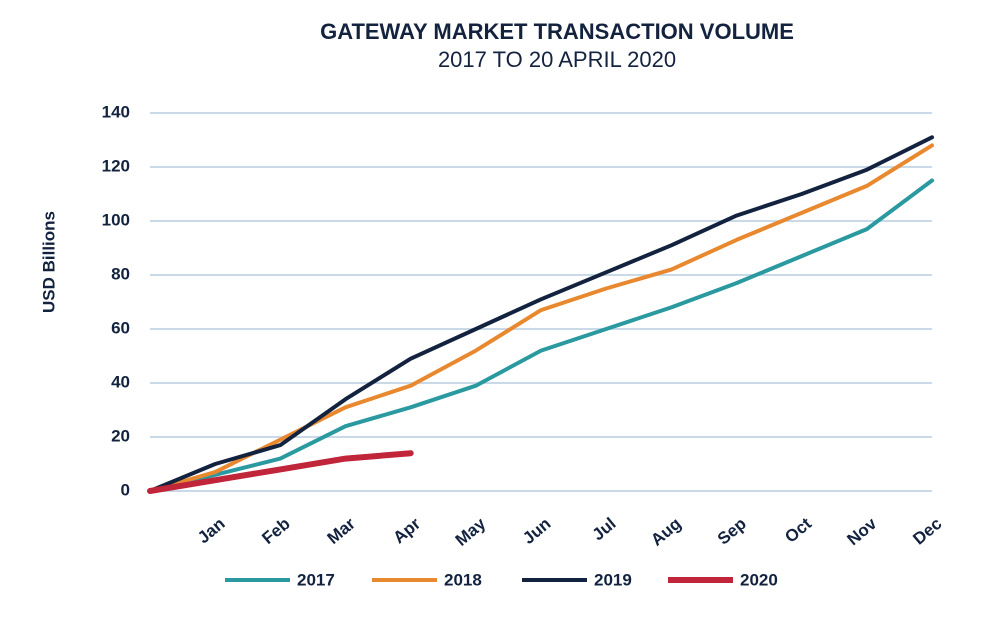 This screenshot has width=1006, height=618. I want to click on y-tick-label: 140, so click(116, 111).